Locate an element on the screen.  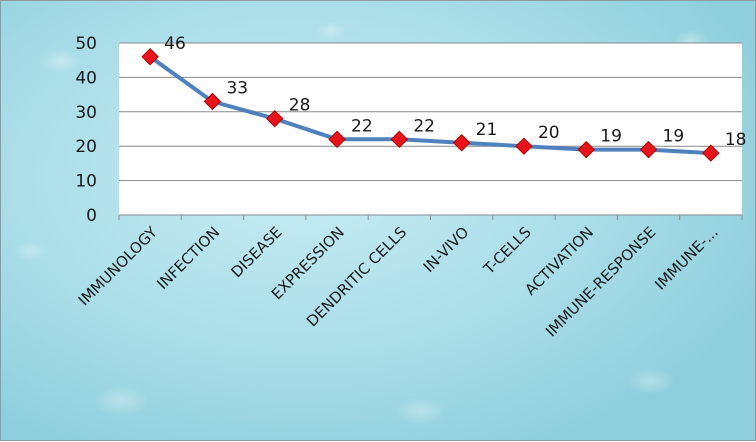
y-tick-label: 40 is located at coordinates (86, 78).